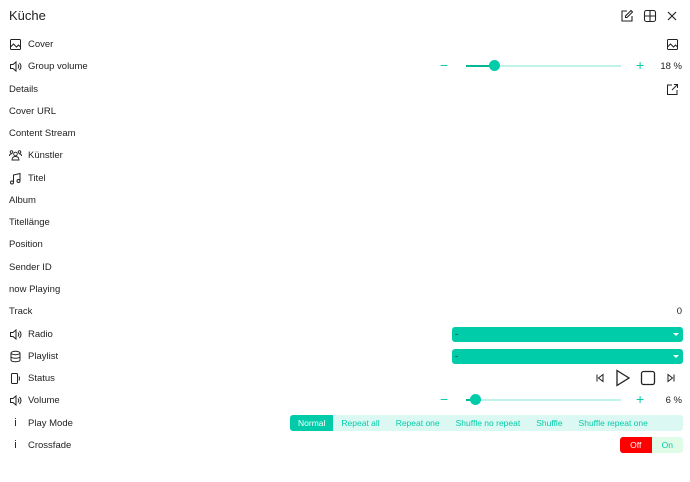 The height and width of the screenshot is (482, 690). I want to click on row-cover-url: Cover URL, so click(345, 111).